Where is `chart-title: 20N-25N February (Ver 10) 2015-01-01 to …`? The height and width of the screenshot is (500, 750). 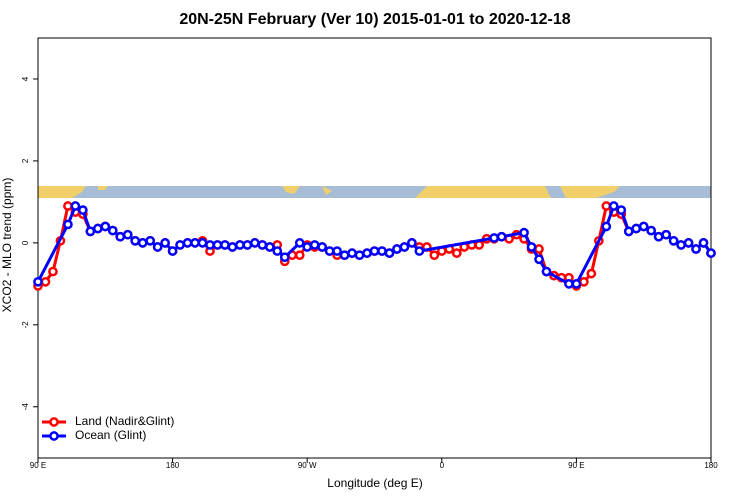
chart-title: 20N-25N February (Ver 10) 2015-01-01 to … is located at coordinates (374, 19).